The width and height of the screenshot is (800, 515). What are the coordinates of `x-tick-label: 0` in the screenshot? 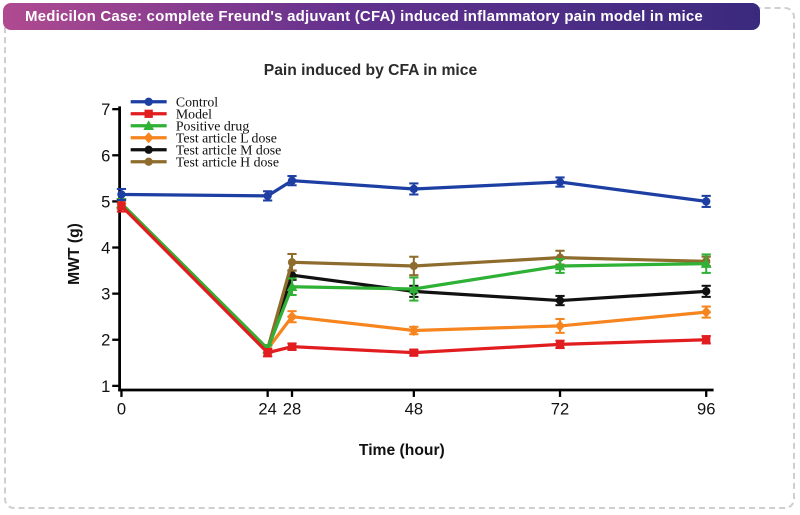 It's located at (121, 408).